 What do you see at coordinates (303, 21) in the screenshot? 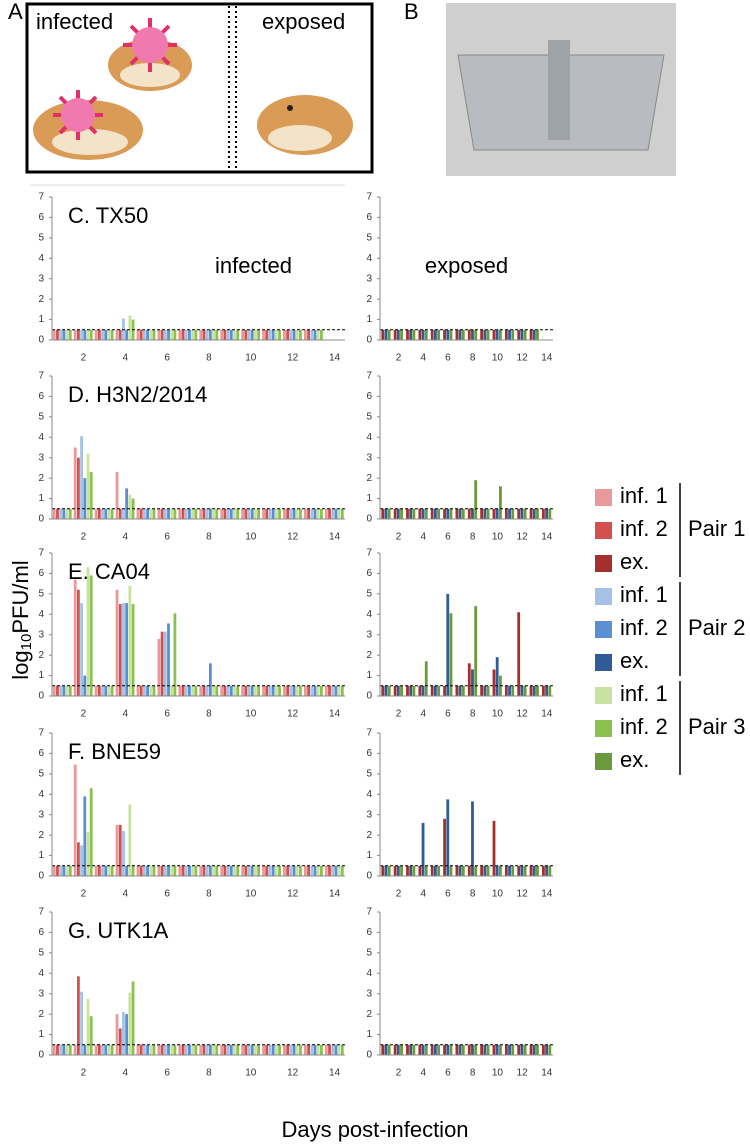
I see `diagram-label: exposed` at bounding box center [303, 21].